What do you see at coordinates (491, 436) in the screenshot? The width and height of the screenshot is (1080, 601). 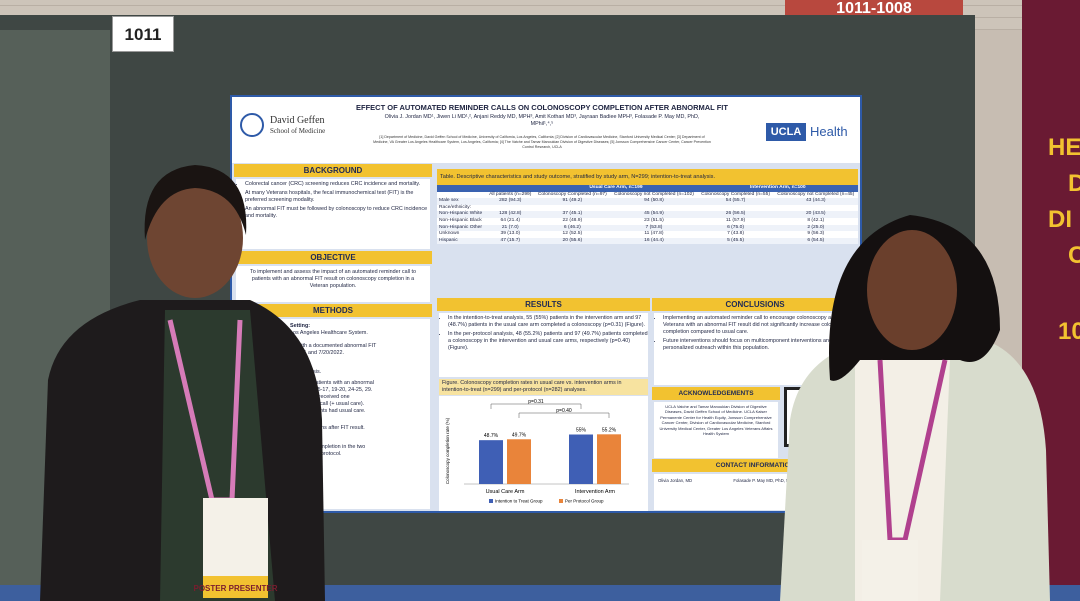 I see `bar-label: 48.7%` at bounding box center [491, 436].